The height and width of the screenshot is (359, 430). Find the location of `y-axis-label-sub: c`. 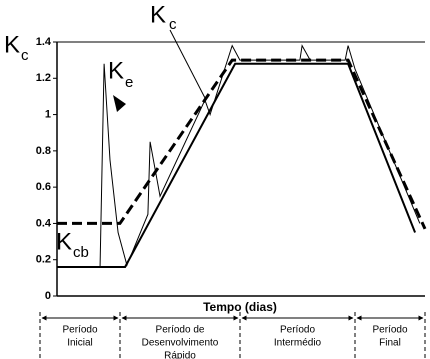

y-axis-label-sub: c is located at coordinates (25, 55).